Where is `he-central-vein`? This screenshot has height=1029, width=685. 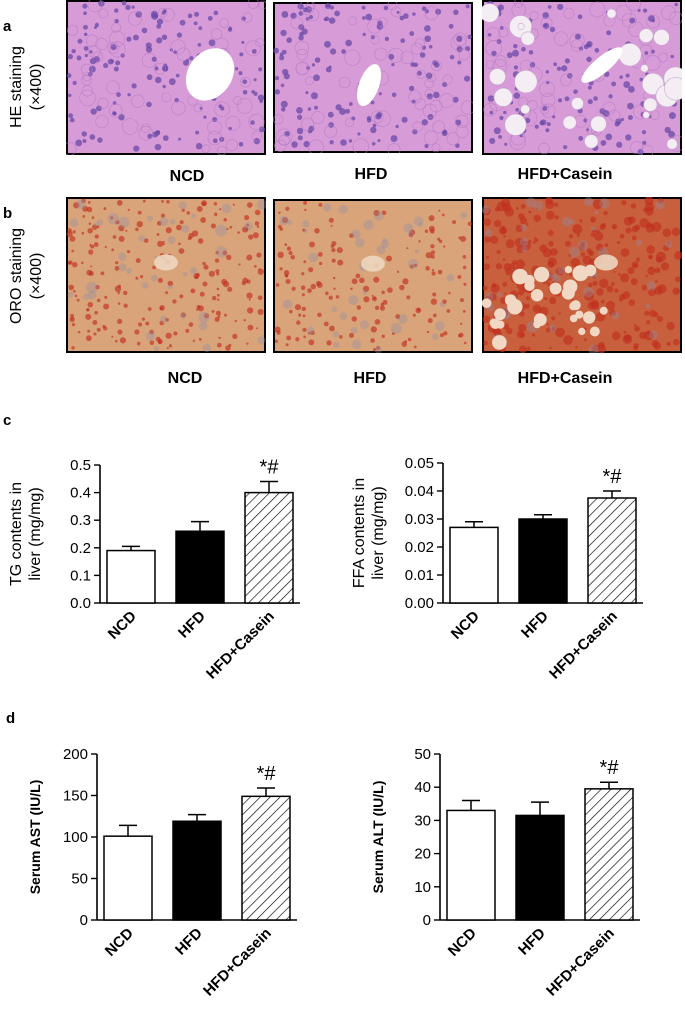
he-central-vein is located at coordinates (210, 74).